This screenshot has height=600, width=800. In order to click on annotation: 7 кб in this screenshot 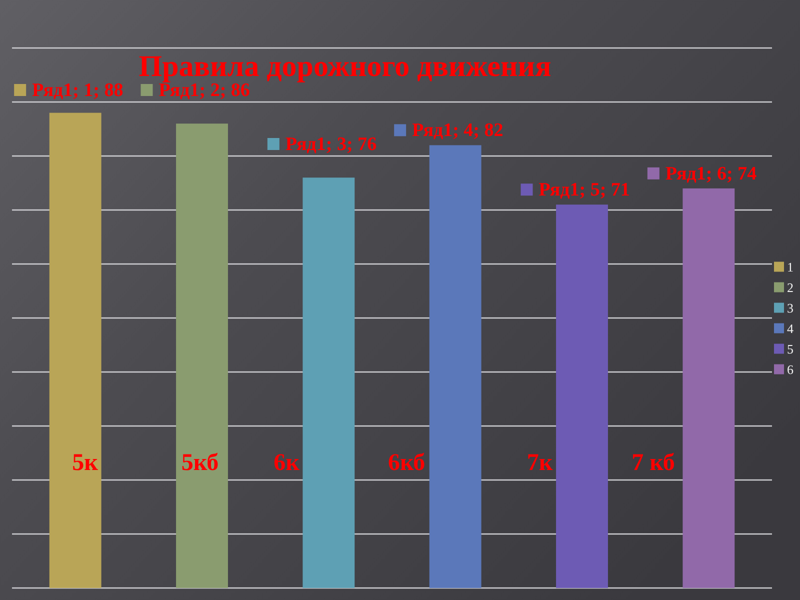, I will do `click(653, 463)`.